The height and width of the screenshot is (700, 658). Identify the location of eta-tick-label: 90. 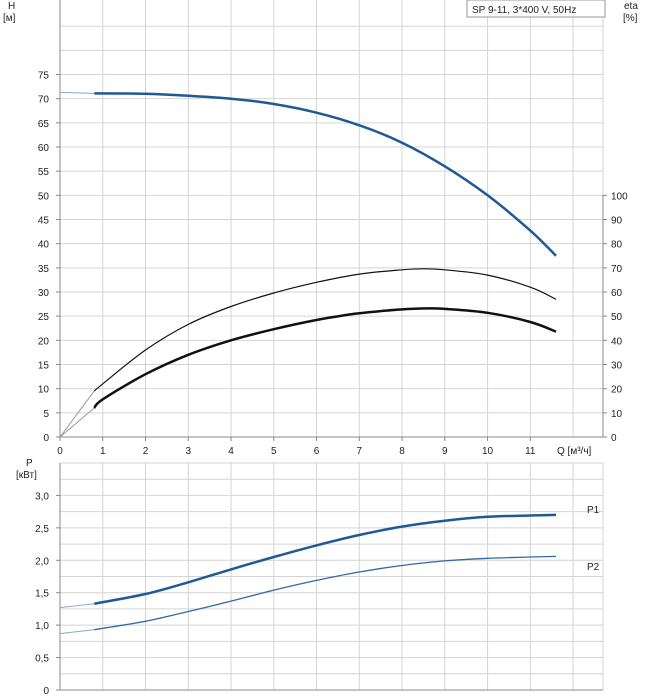
(617, 221).